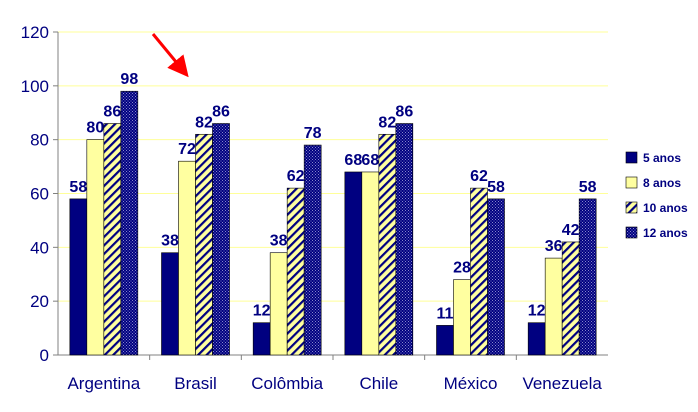 This screenshot has height=412, width=698. What do you see at coordinates (129, 79) in the screenshot?
I see `data-label: 98` at bounding box center [129, 79].